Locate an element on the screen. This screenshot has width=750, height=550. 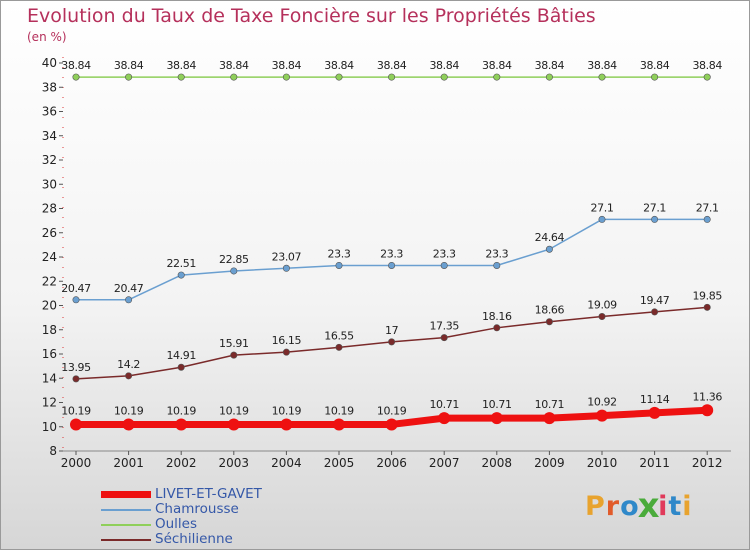
x-tick-label: 2001 is located at coordinates (128, 463).